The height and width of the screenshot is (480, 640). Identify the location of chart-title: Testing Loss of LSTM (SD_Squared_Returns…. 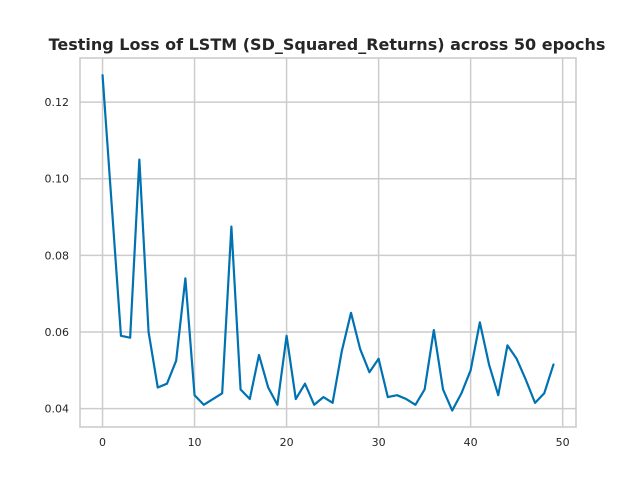
(327, 44).